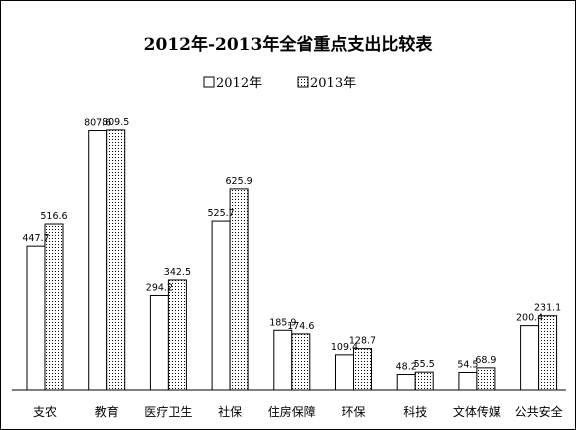 The height and width of the screenshot is (430, 576). Describe the element at coordinates (353, 412) in the screenshot. I see `category-label-5: 环保` at that location.